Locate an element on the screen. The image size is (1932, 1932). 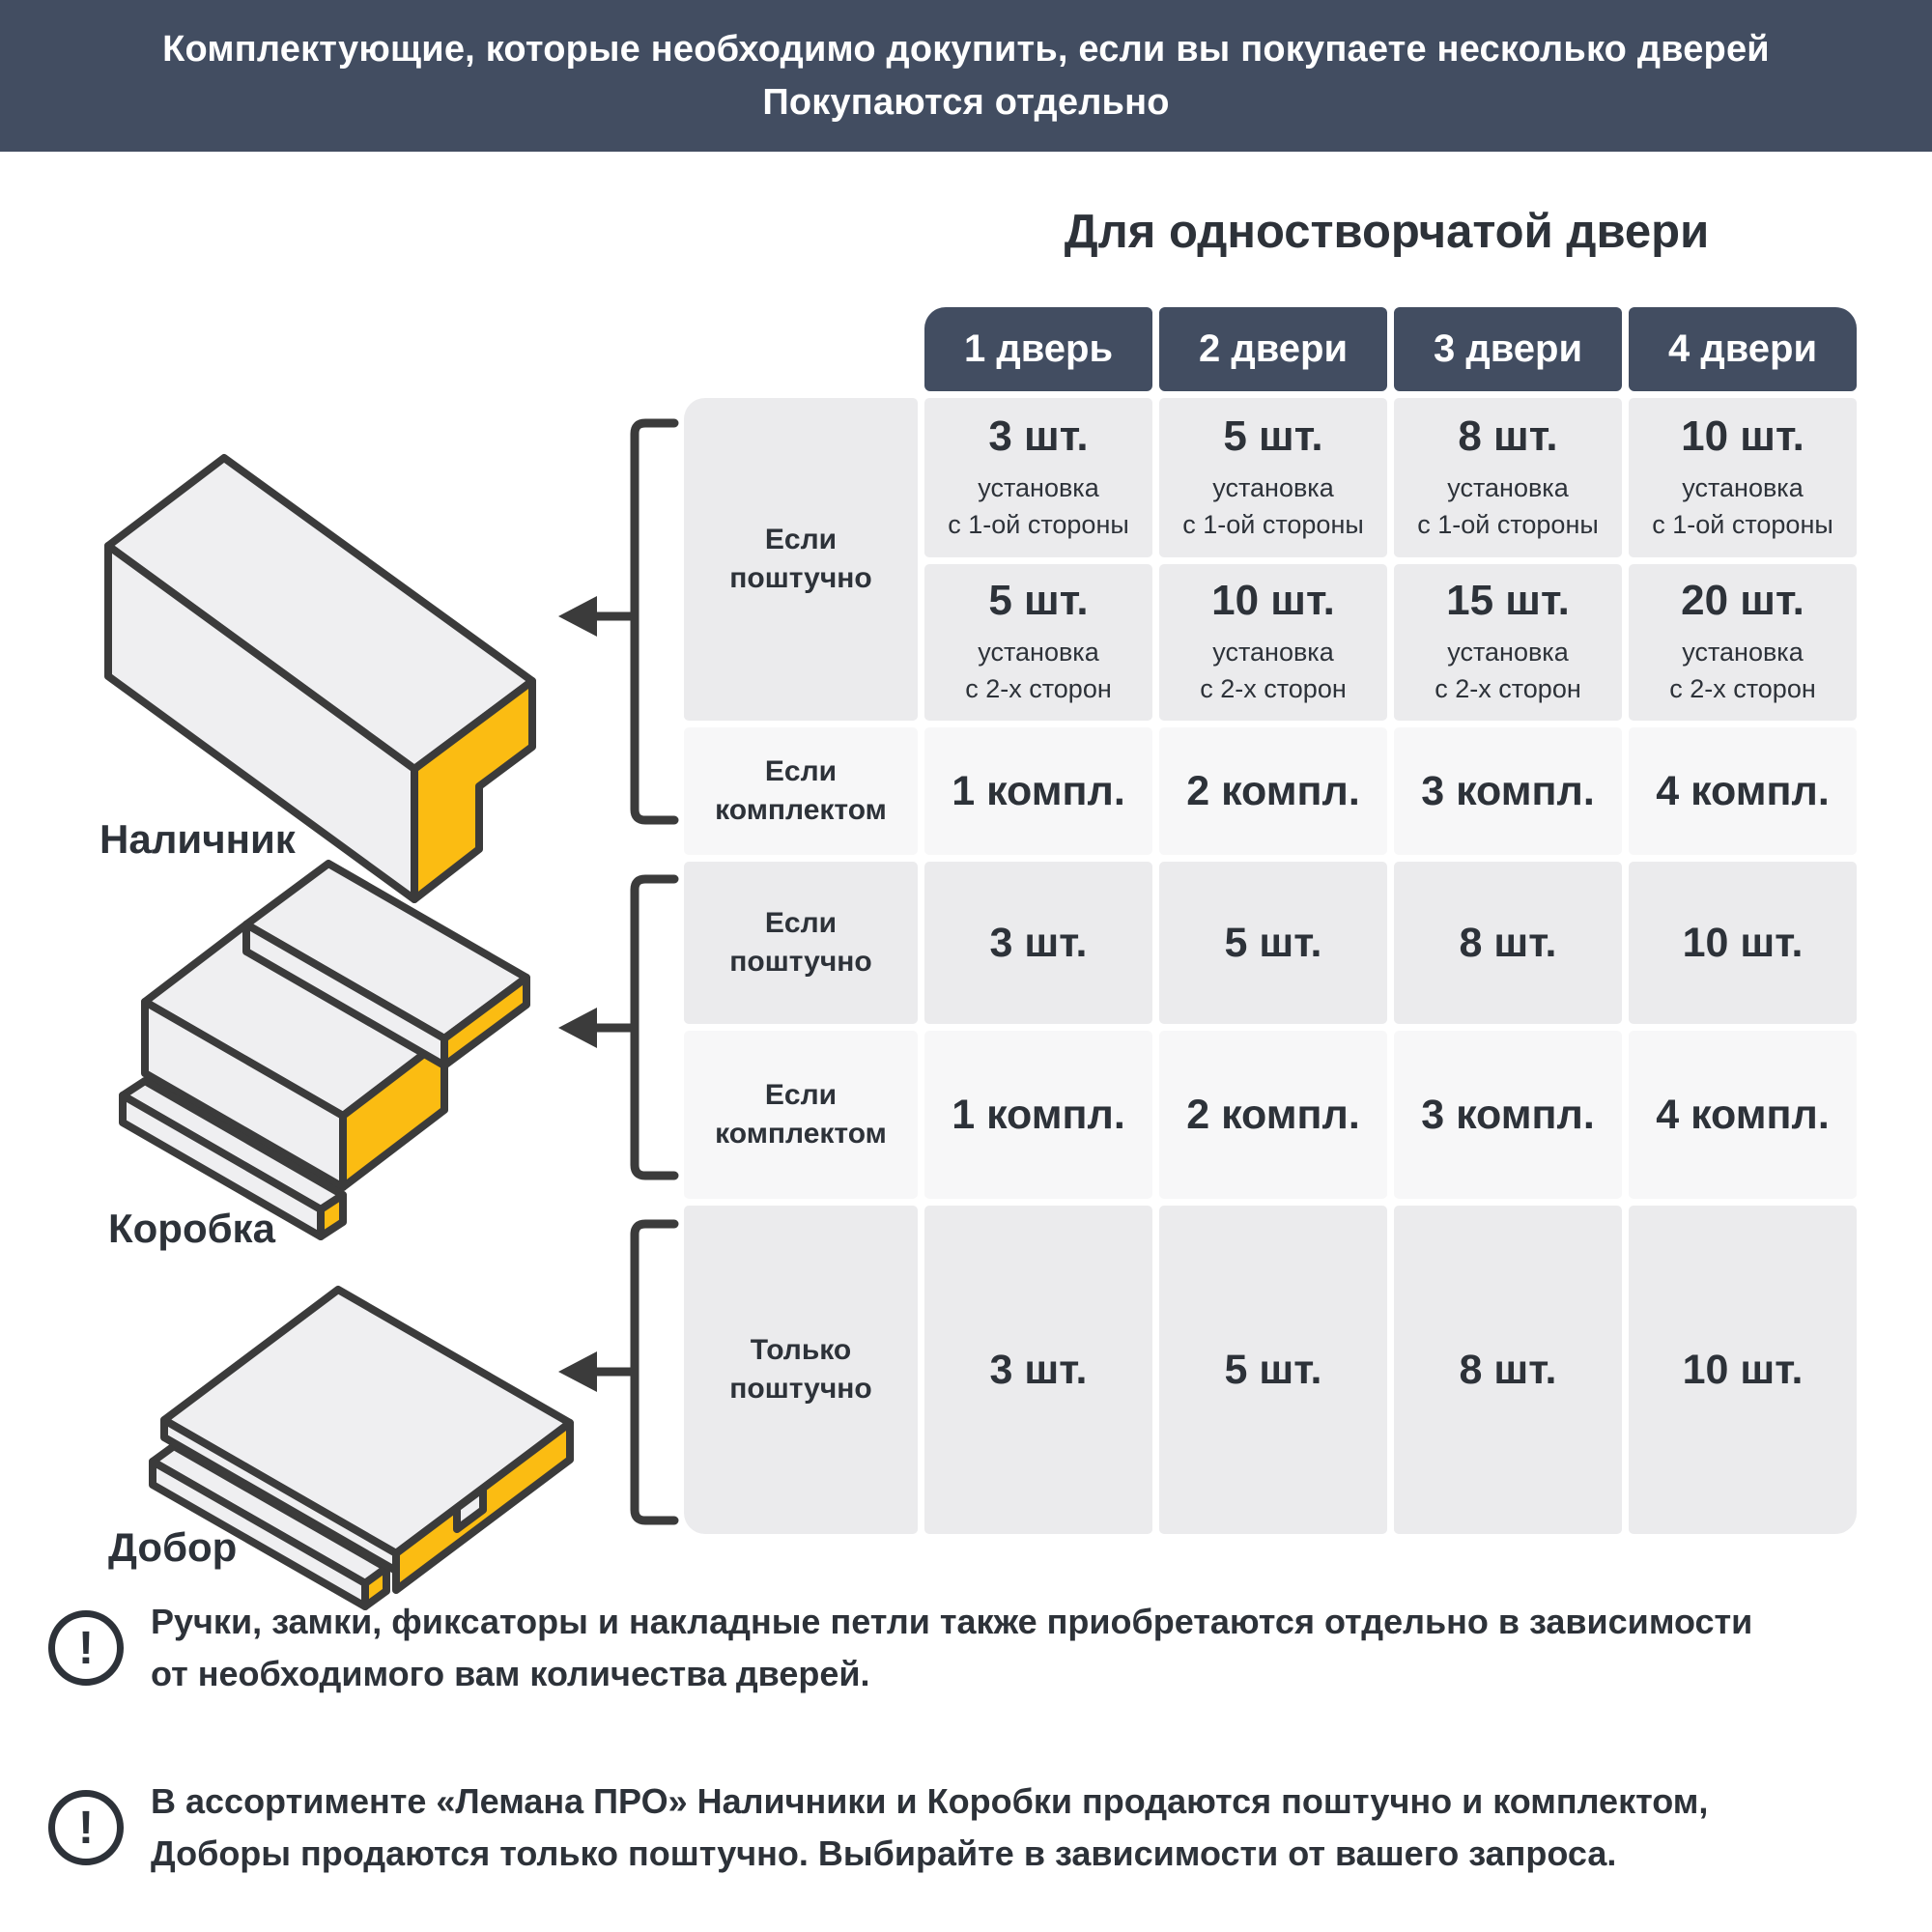
col-header-3-doors: 3 двери is located at coordinates (1508, 349).